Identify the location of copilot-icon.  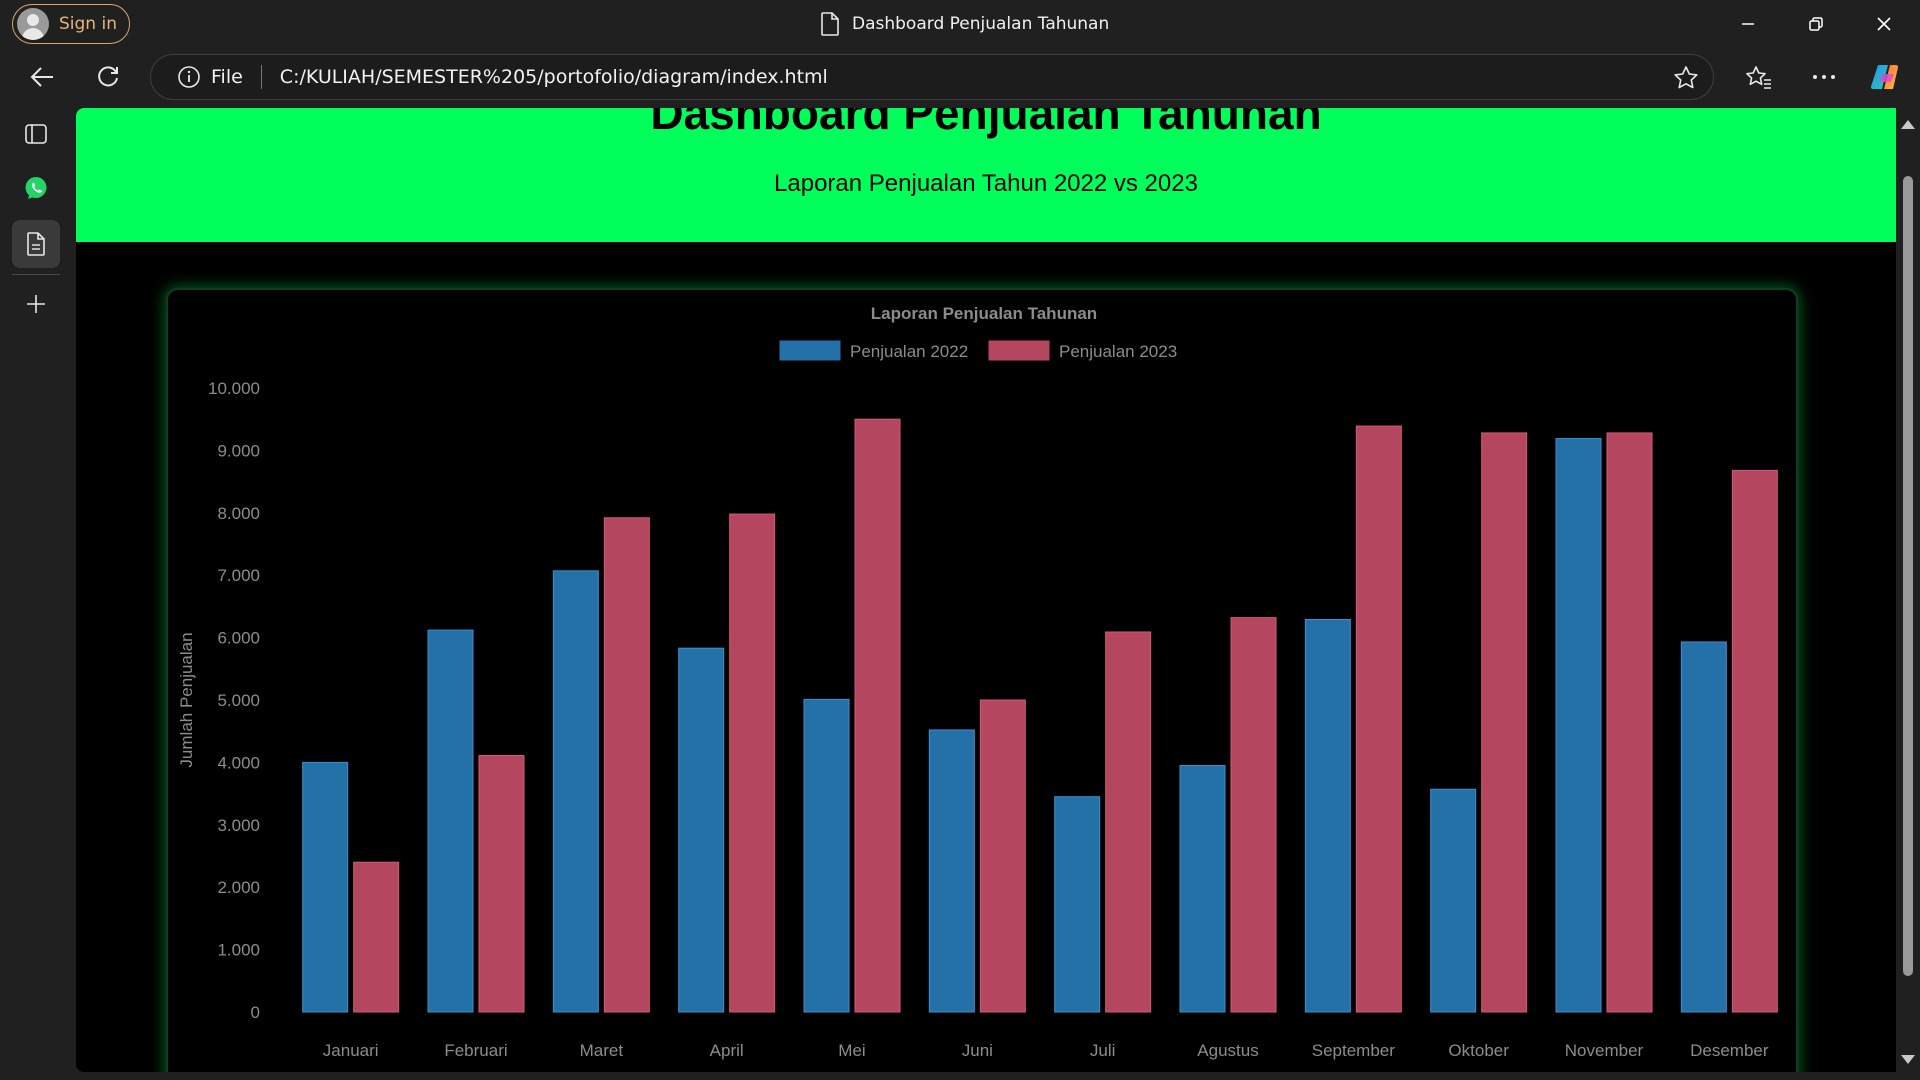
(1884, 77).